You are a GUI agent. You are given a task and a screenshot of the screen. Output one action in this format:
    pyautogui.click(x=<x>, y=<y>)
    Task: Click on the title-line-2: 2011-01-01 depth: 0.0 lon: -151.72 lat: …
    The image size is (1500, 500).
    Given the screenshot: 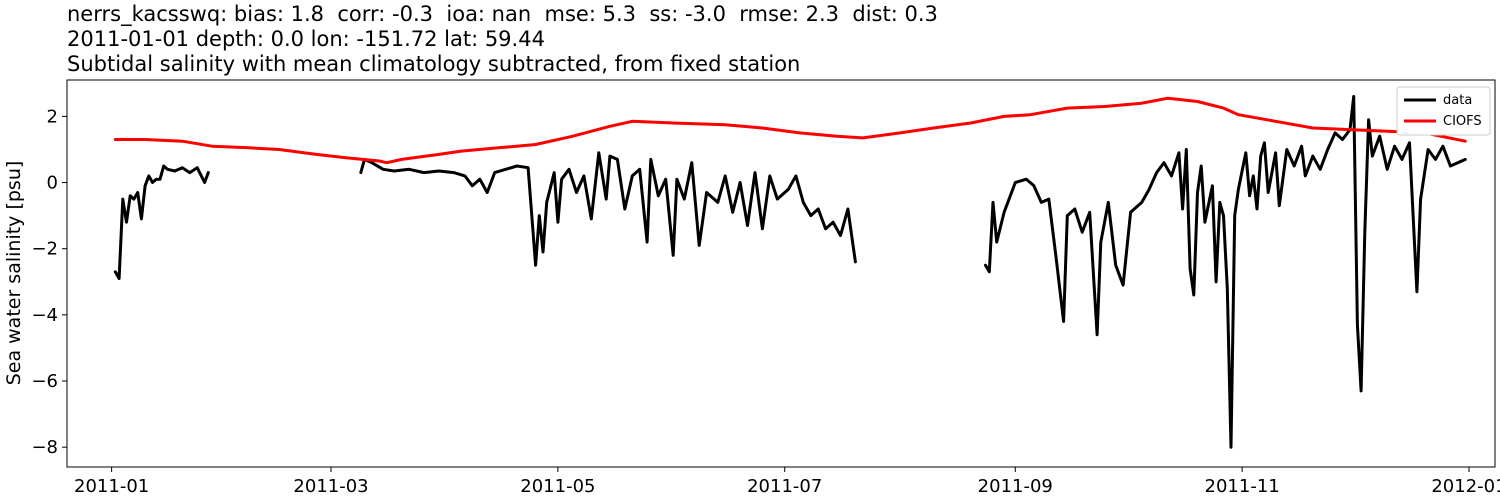 What is the action you would take?
    pyautogui.click(x=306, y=39)
    